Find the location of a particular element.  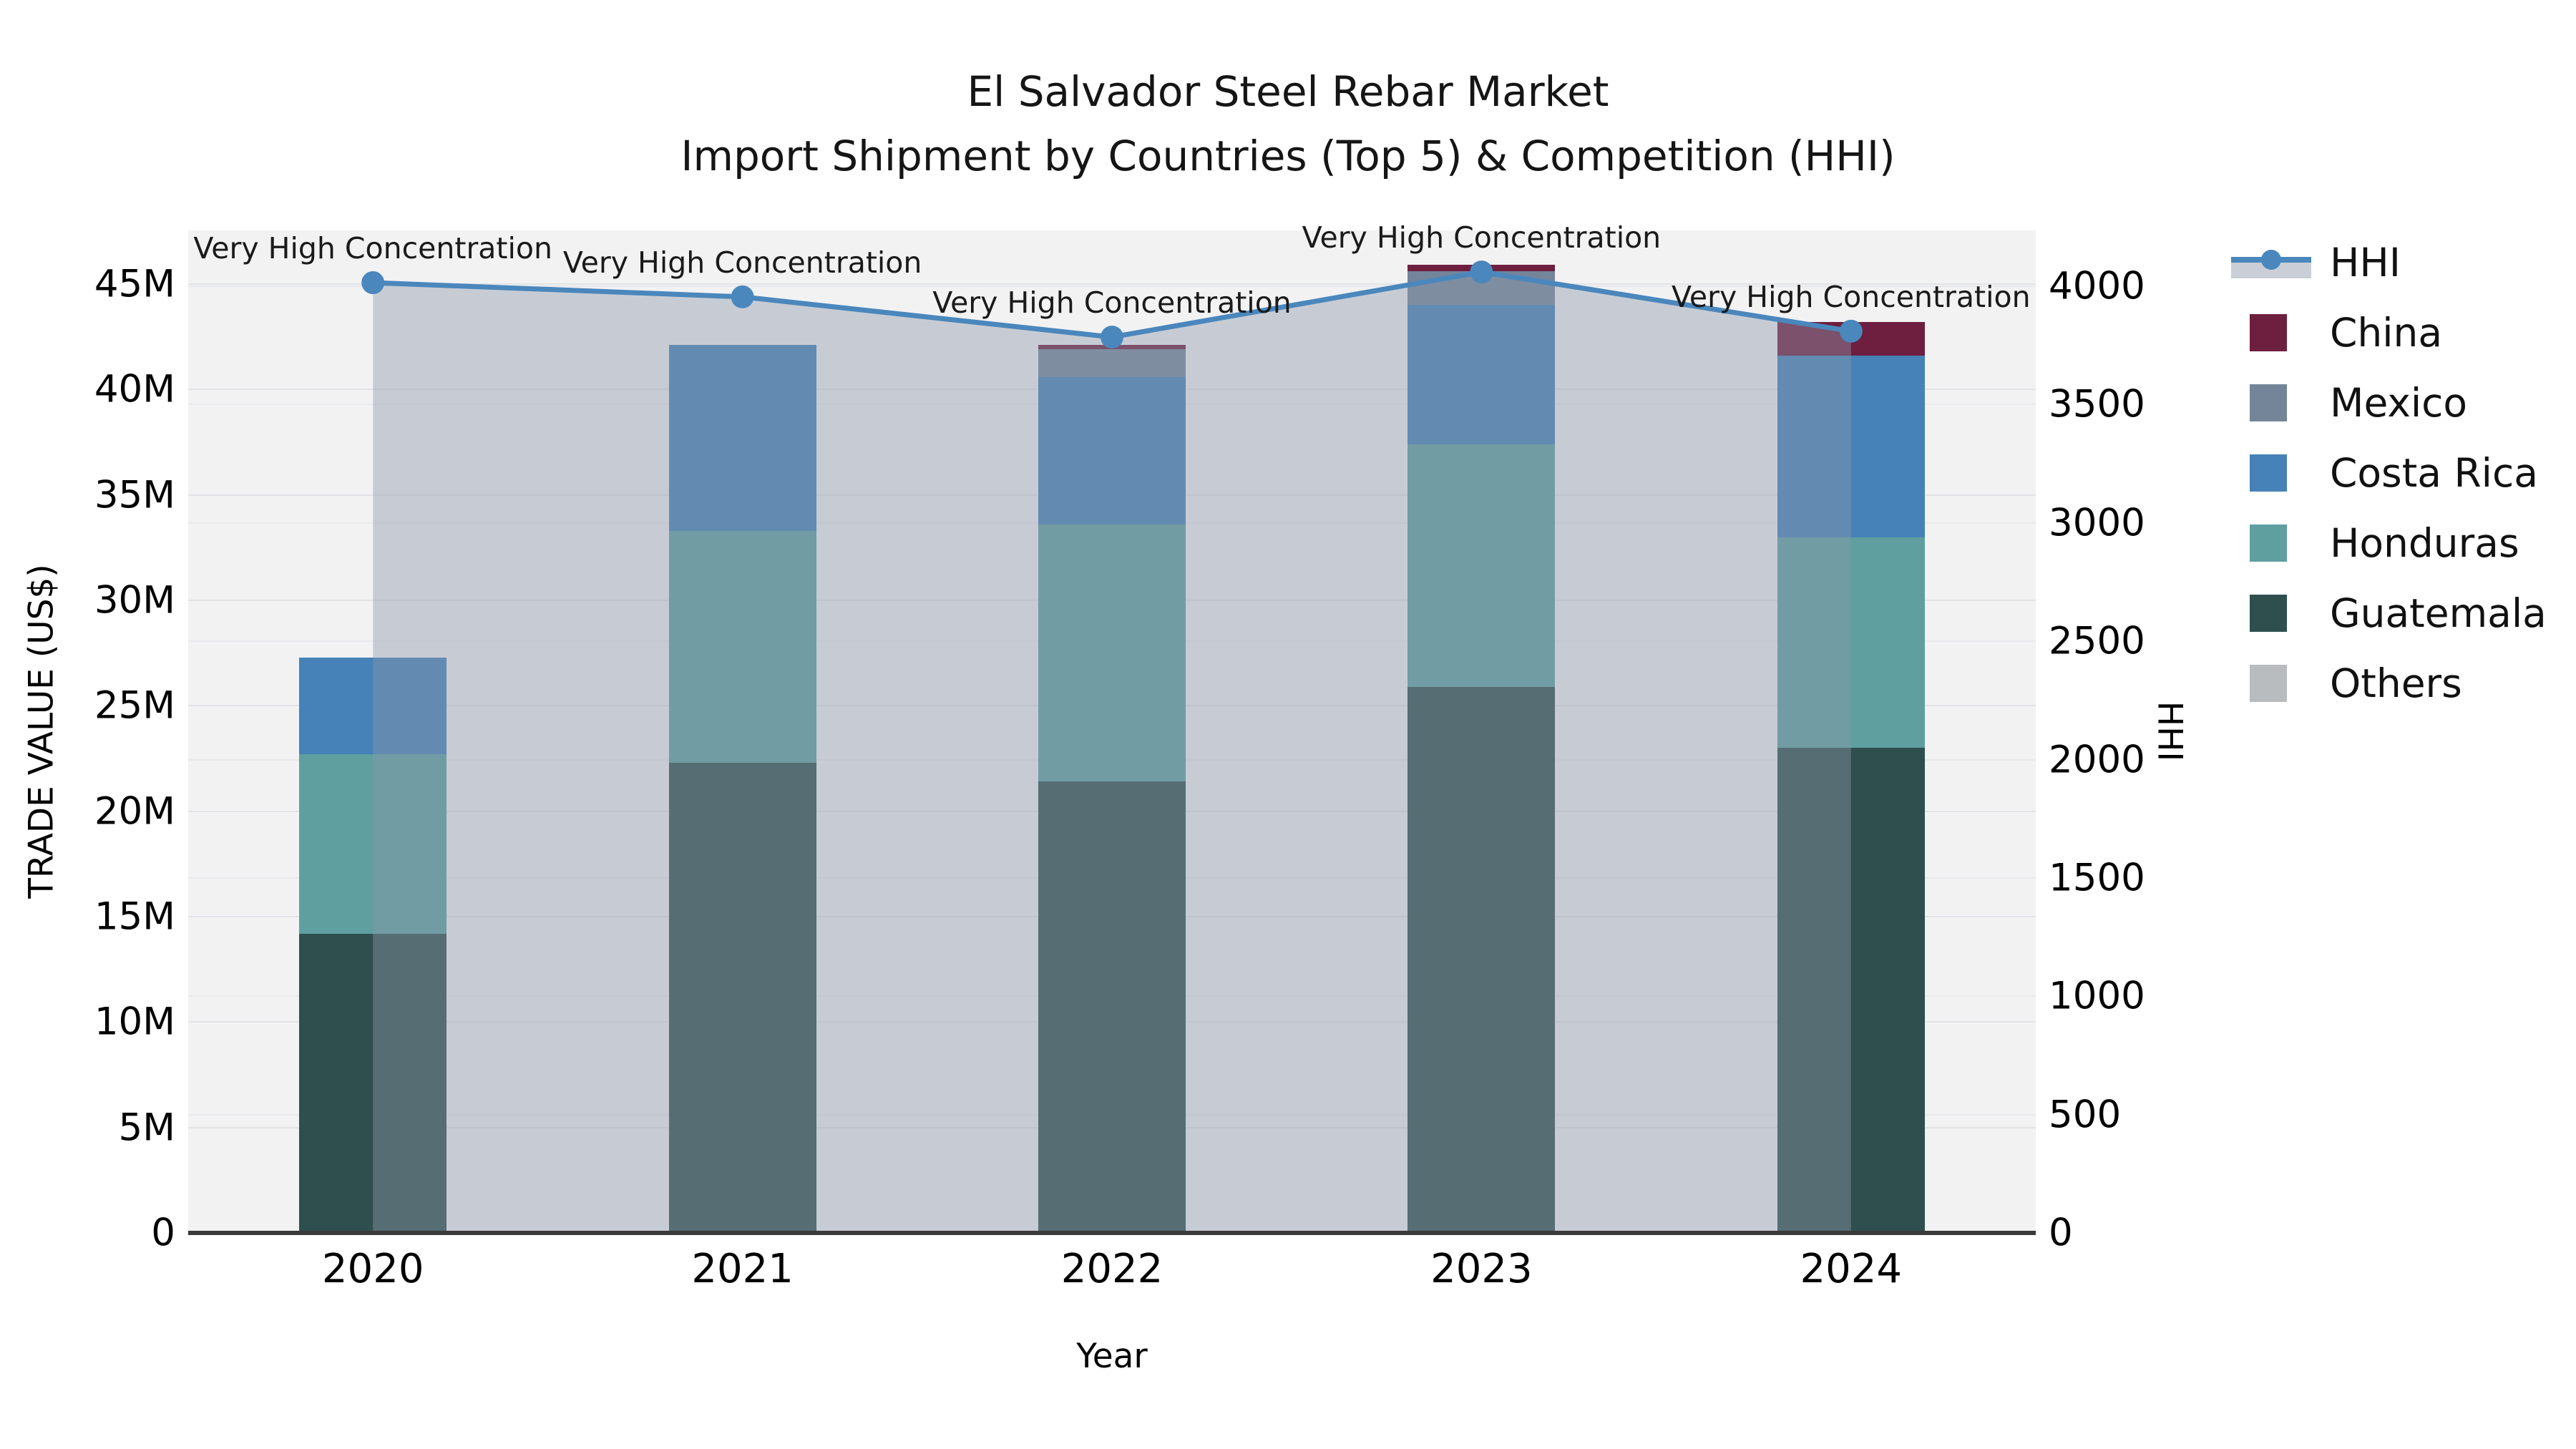

legend-item-china: China is located at coordinates (2389, 333).